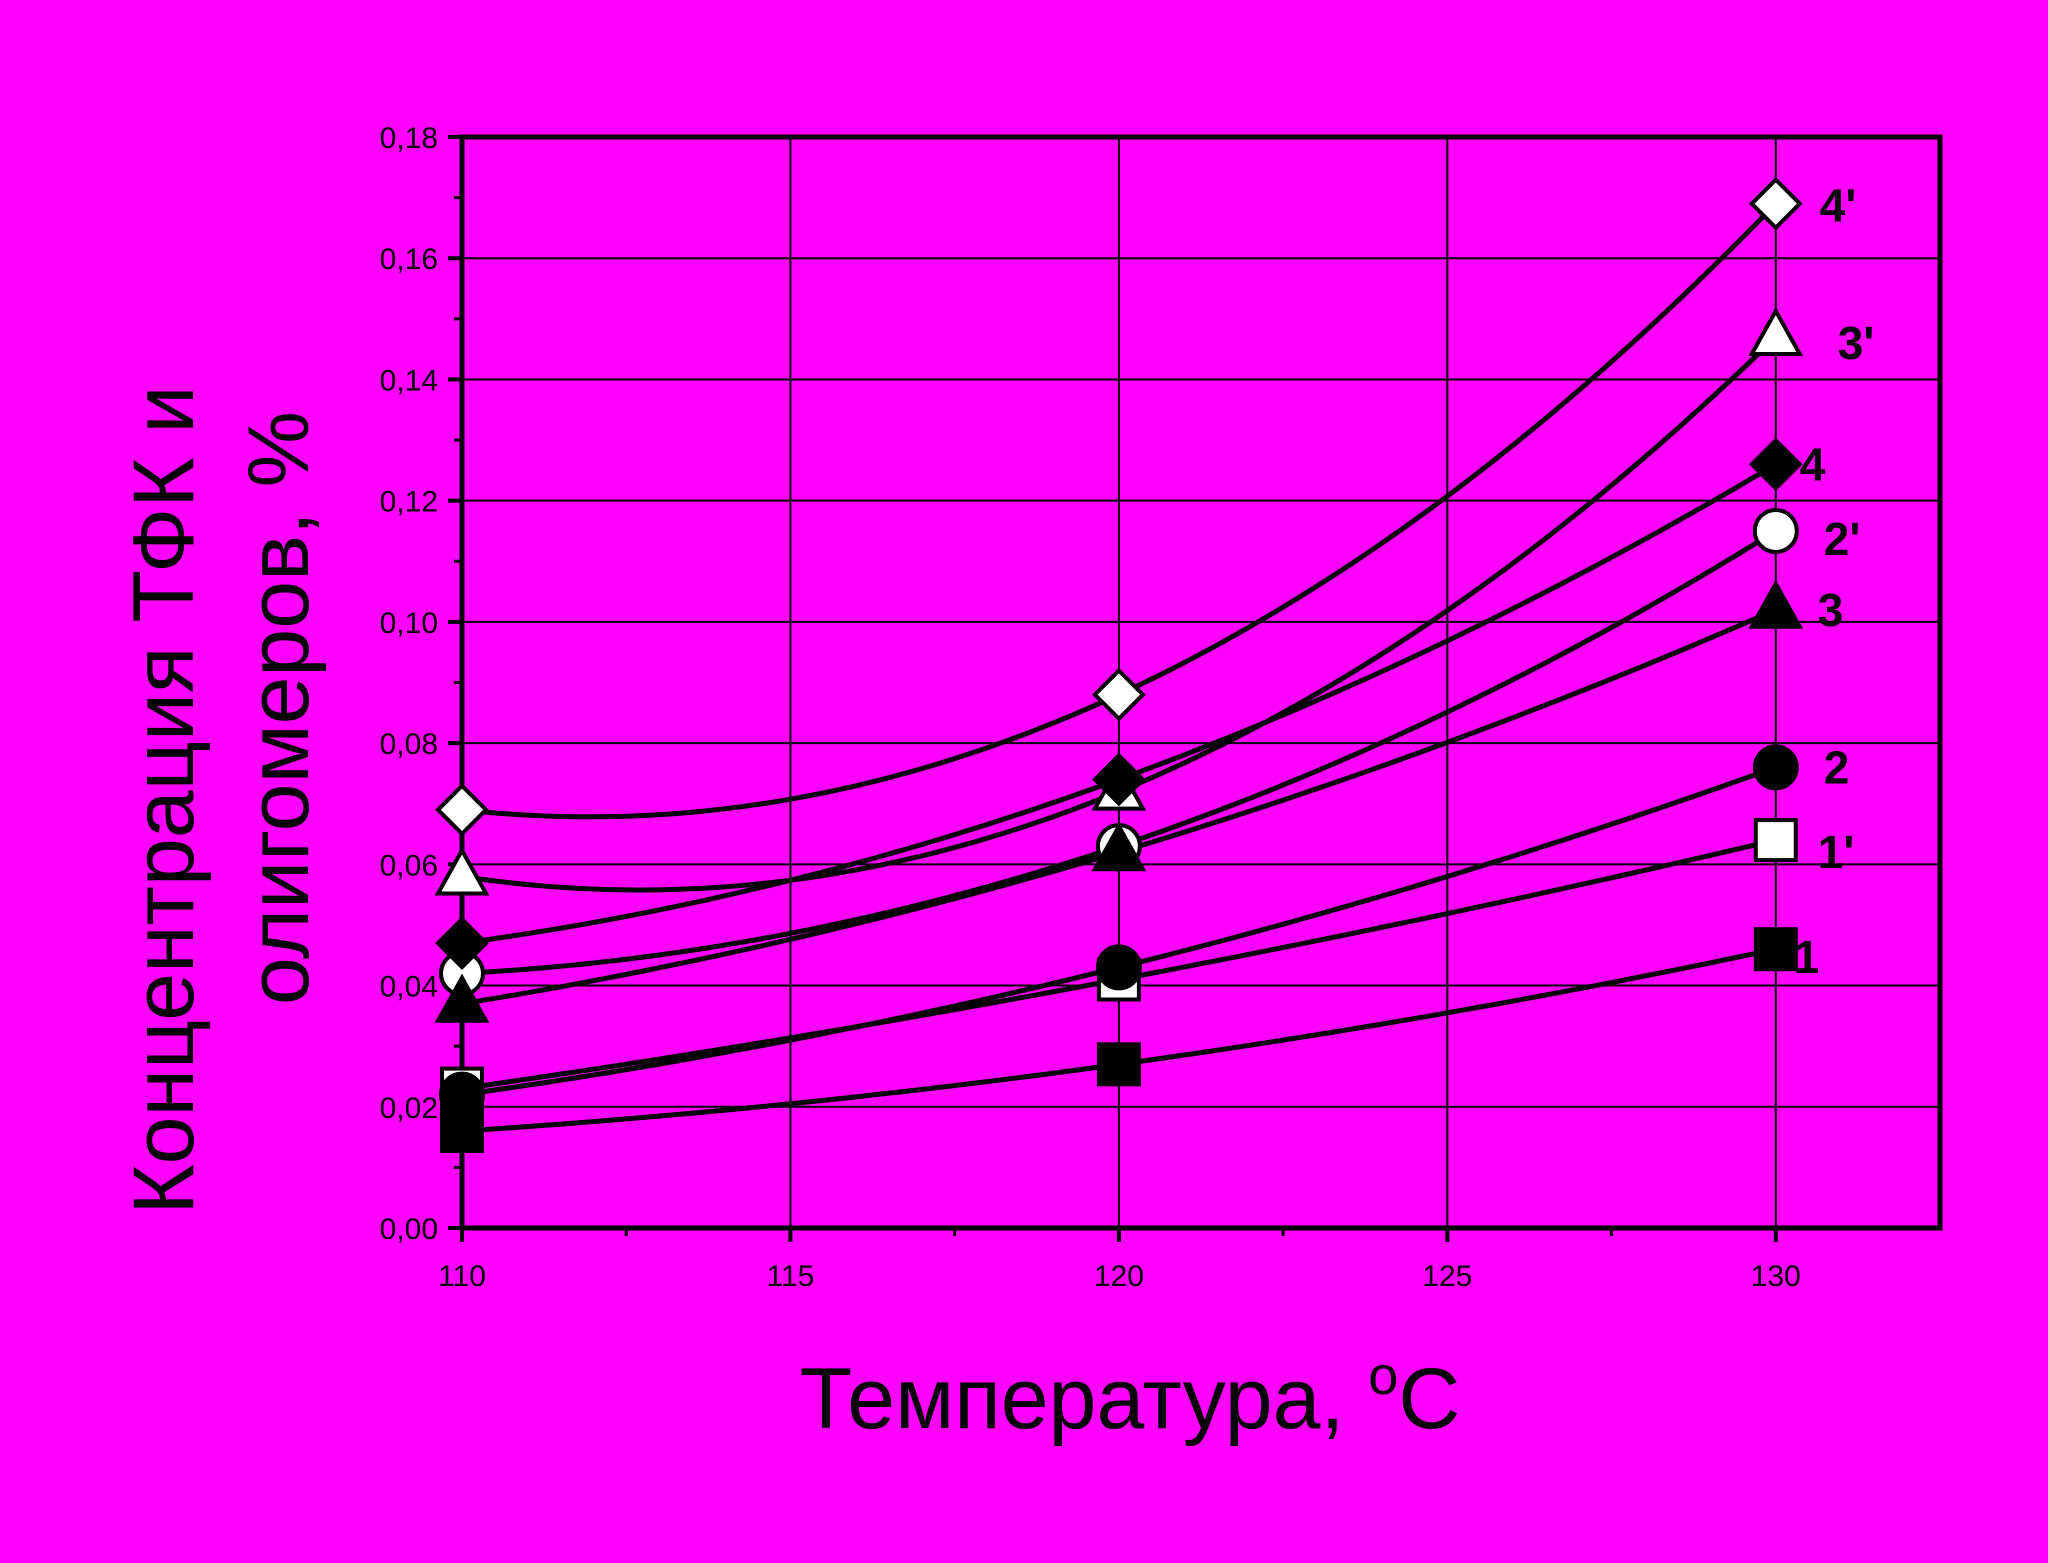 Image resolution: width=2048 pixels, height=1563 pixels. I want to click on y-tick-label: 0,02, so click(409, 1108).